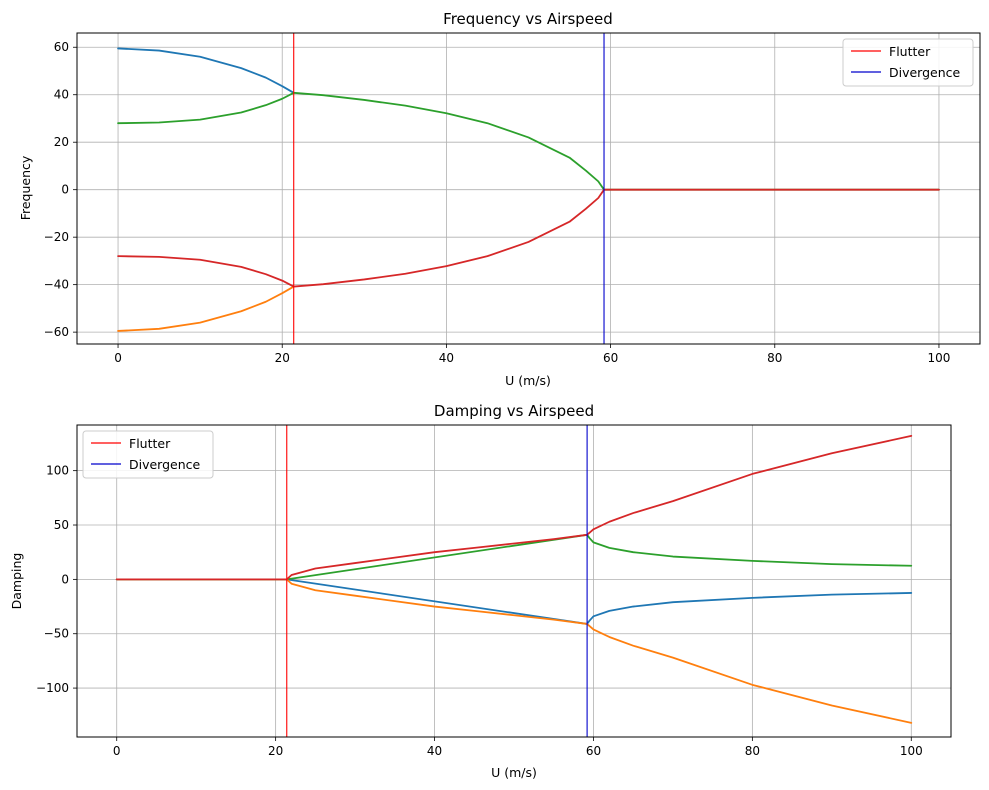  What do you see at coordinates (56, 332) in the screenshot?
I see `frequency-y-tick-label: −60` at bounding box center [56, 332].